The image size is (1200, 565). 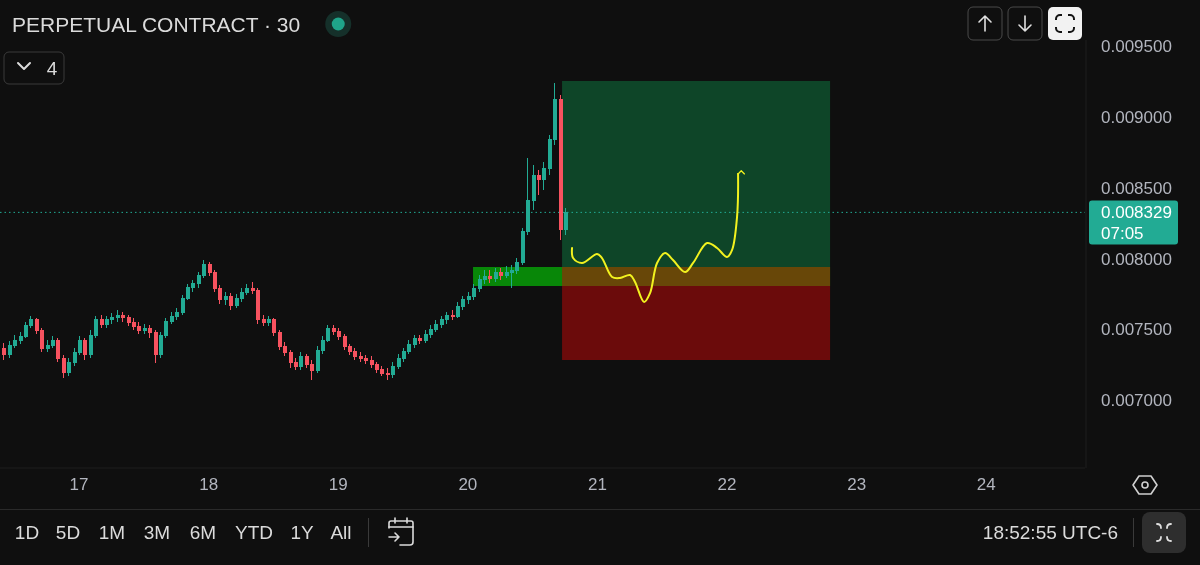 What do you see at coordinates (27, 532) in the screenshot?
I see `text: 1D` at bounding box center [27, 532].